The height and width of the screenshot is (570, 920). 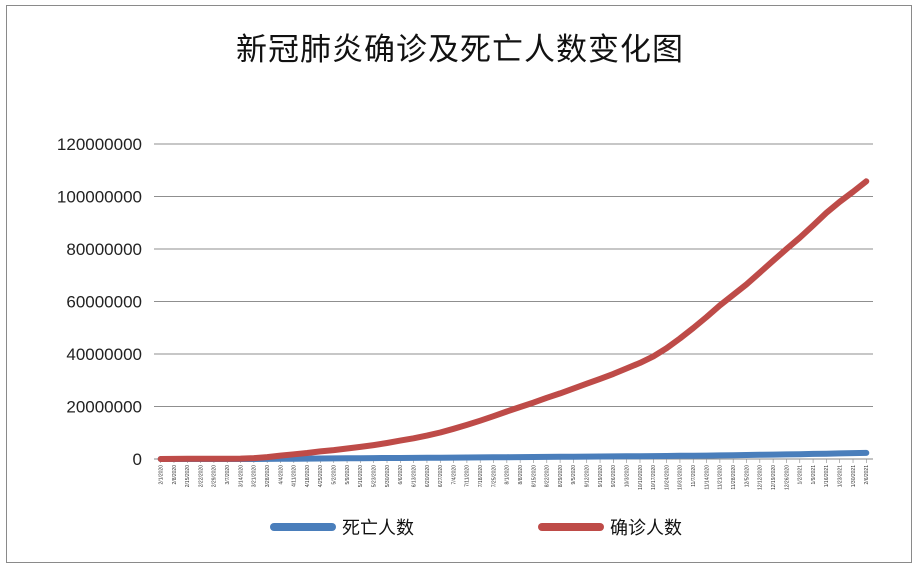 I want to click on x-tick-label: 11/28/2020, so click(x=734, y=477).